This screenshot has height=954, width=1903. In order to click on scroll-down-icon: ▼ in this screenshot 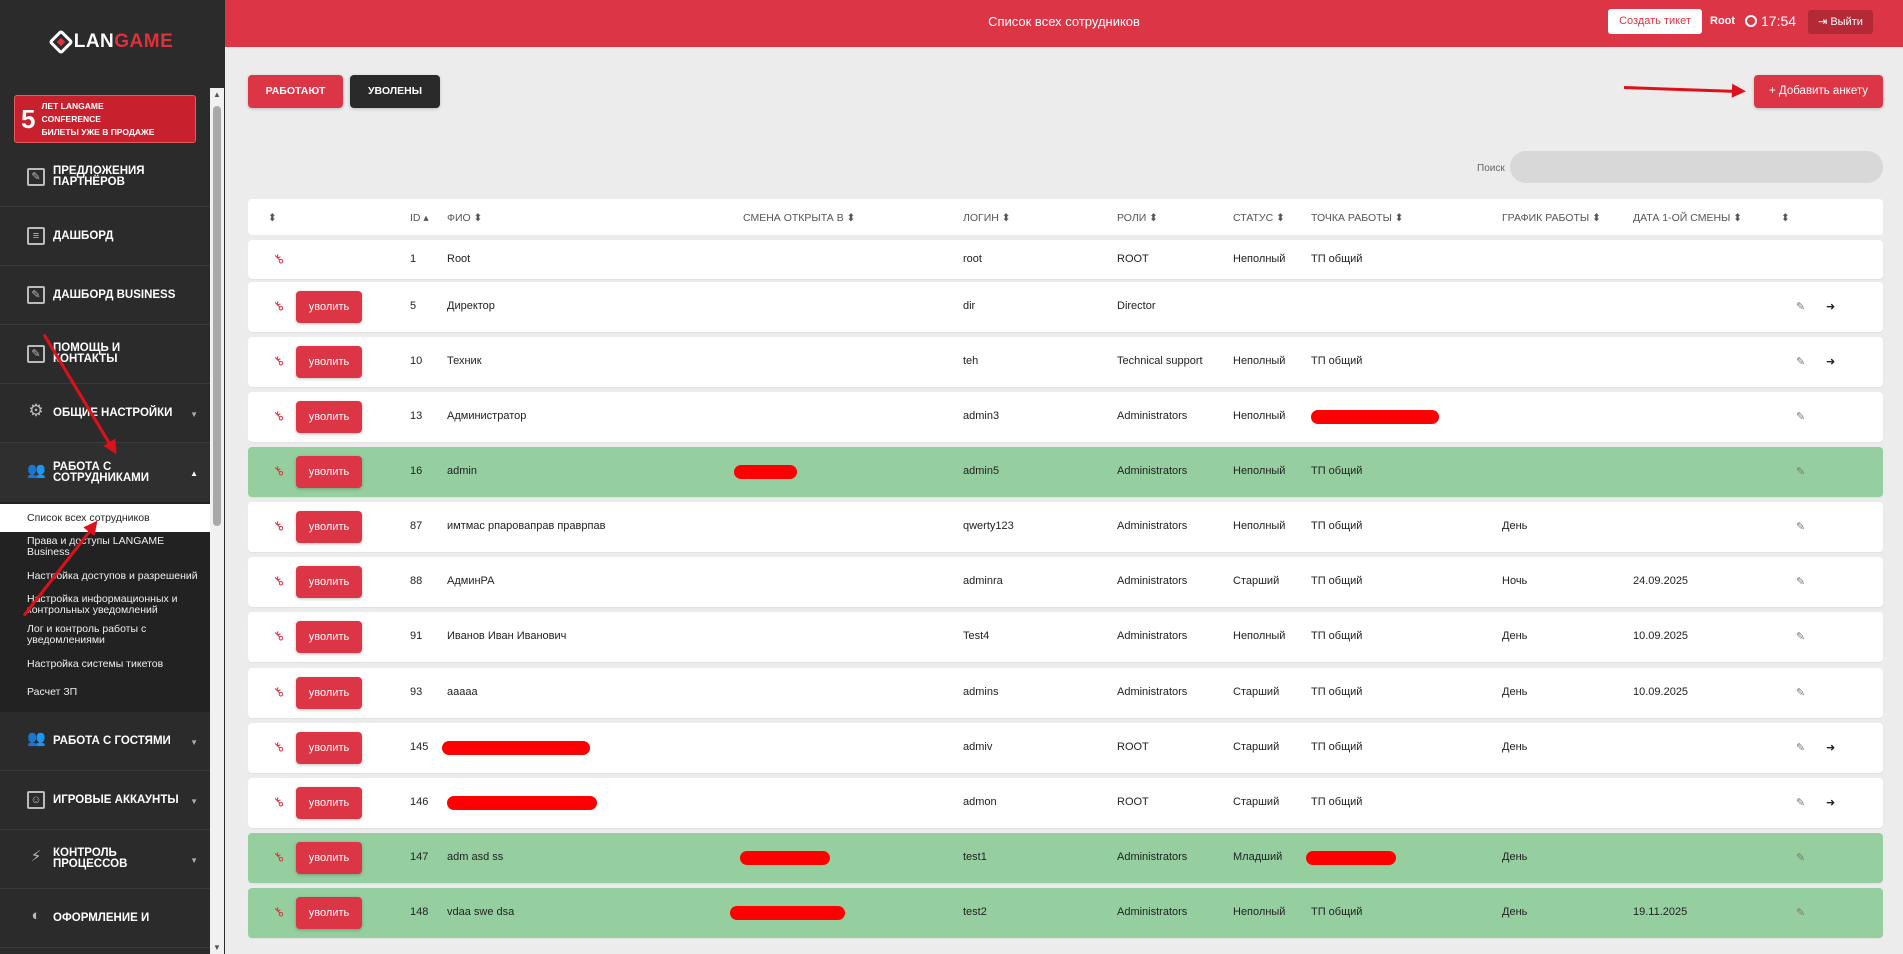, I will do `click(217, 947)`.